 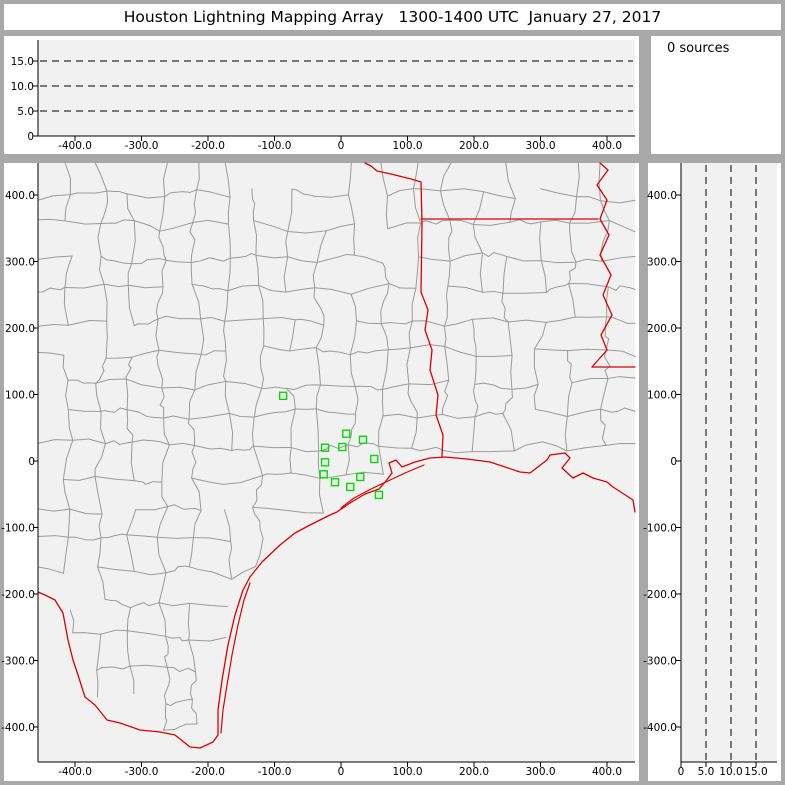 I want to click on y-tick-label: 200.0, so click(x=20, y=329).